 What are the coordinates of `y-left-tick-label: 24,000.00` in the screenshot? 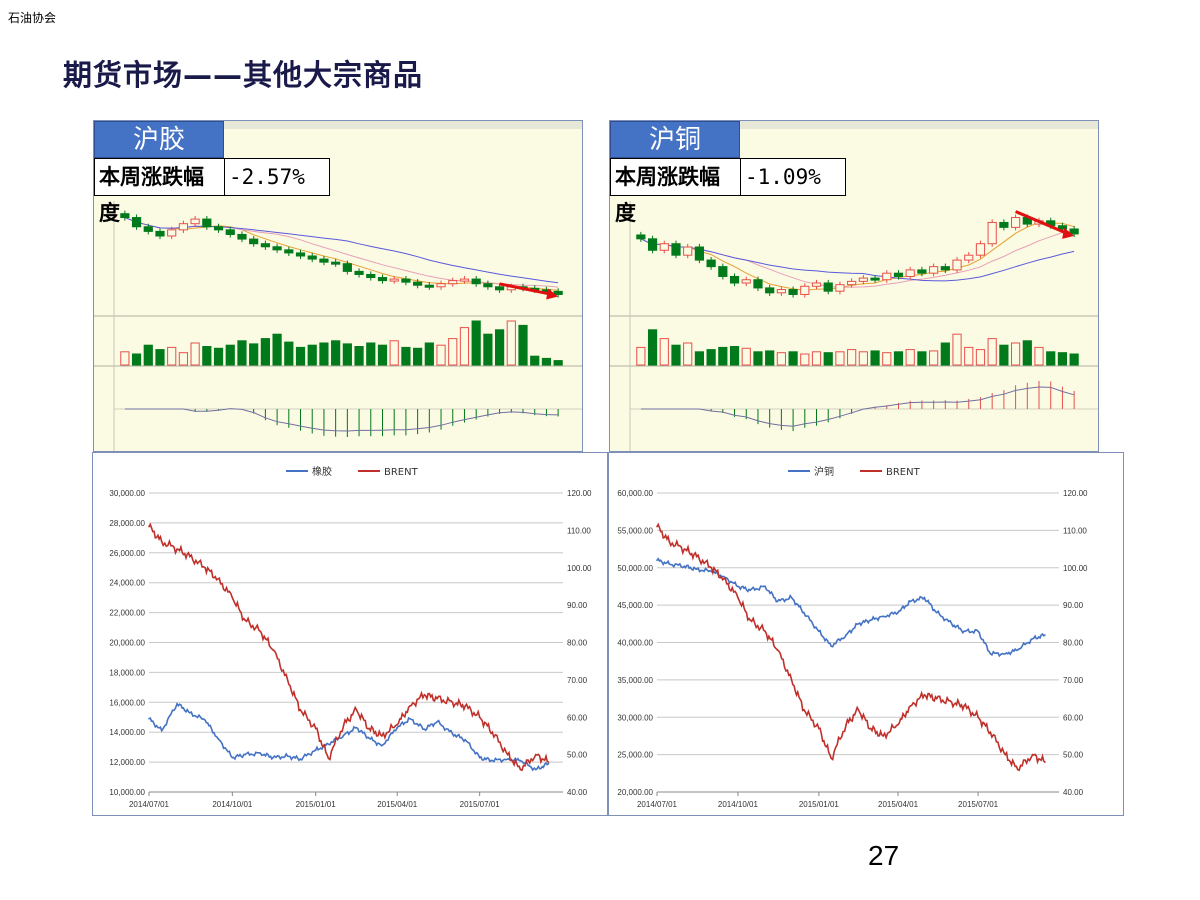 It's located at (127, 583).